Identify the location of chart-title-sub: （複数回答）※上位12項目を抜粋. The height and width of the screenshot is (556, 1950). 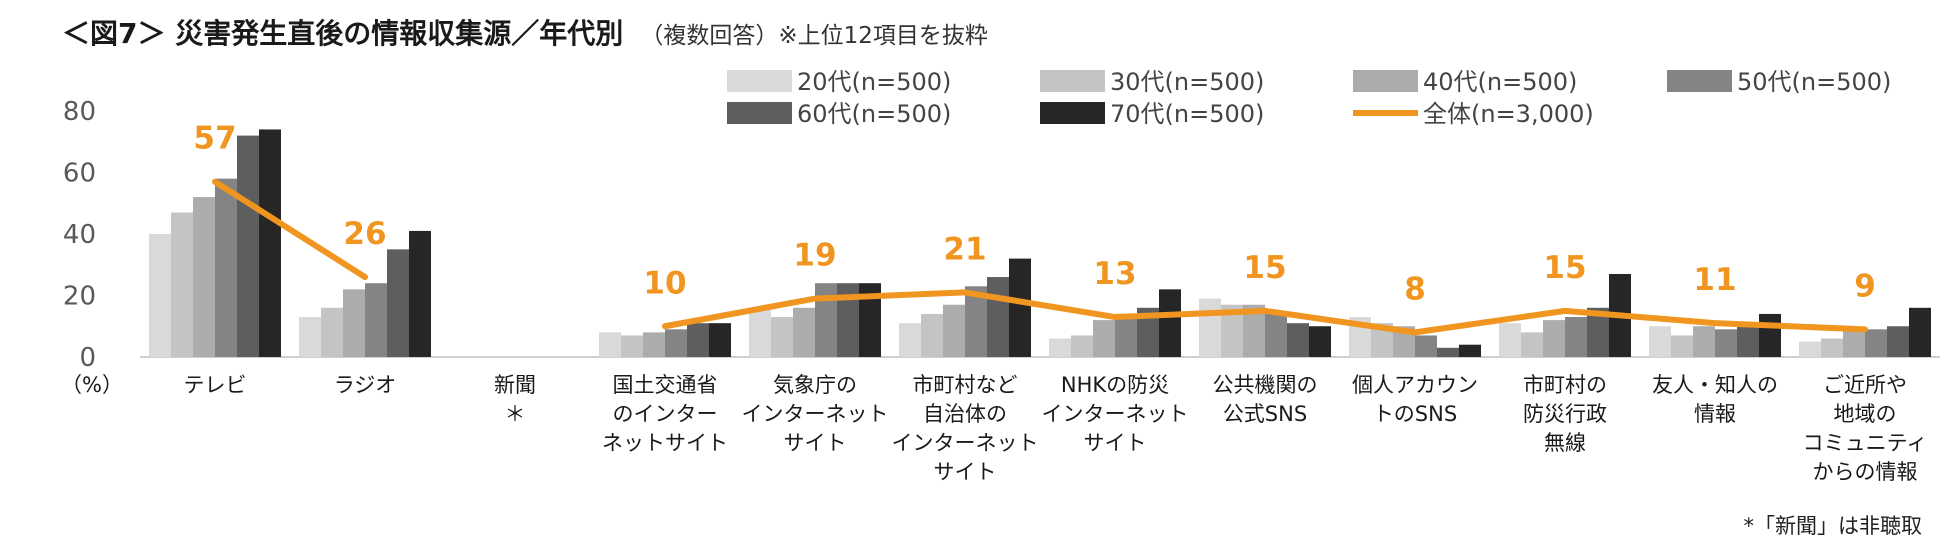
(814, 36).